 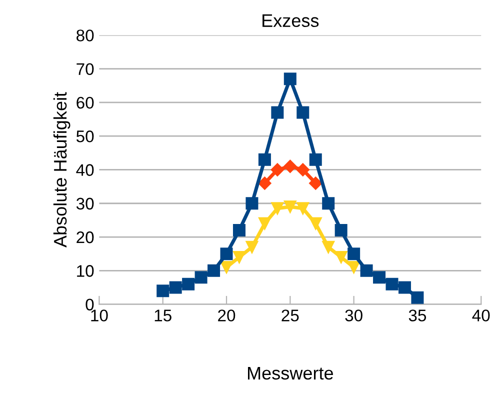 What do you see at coordinates (227, 316) in the screenshot?
I see `x-tick-label: 20` at bounding box center [227, 316].